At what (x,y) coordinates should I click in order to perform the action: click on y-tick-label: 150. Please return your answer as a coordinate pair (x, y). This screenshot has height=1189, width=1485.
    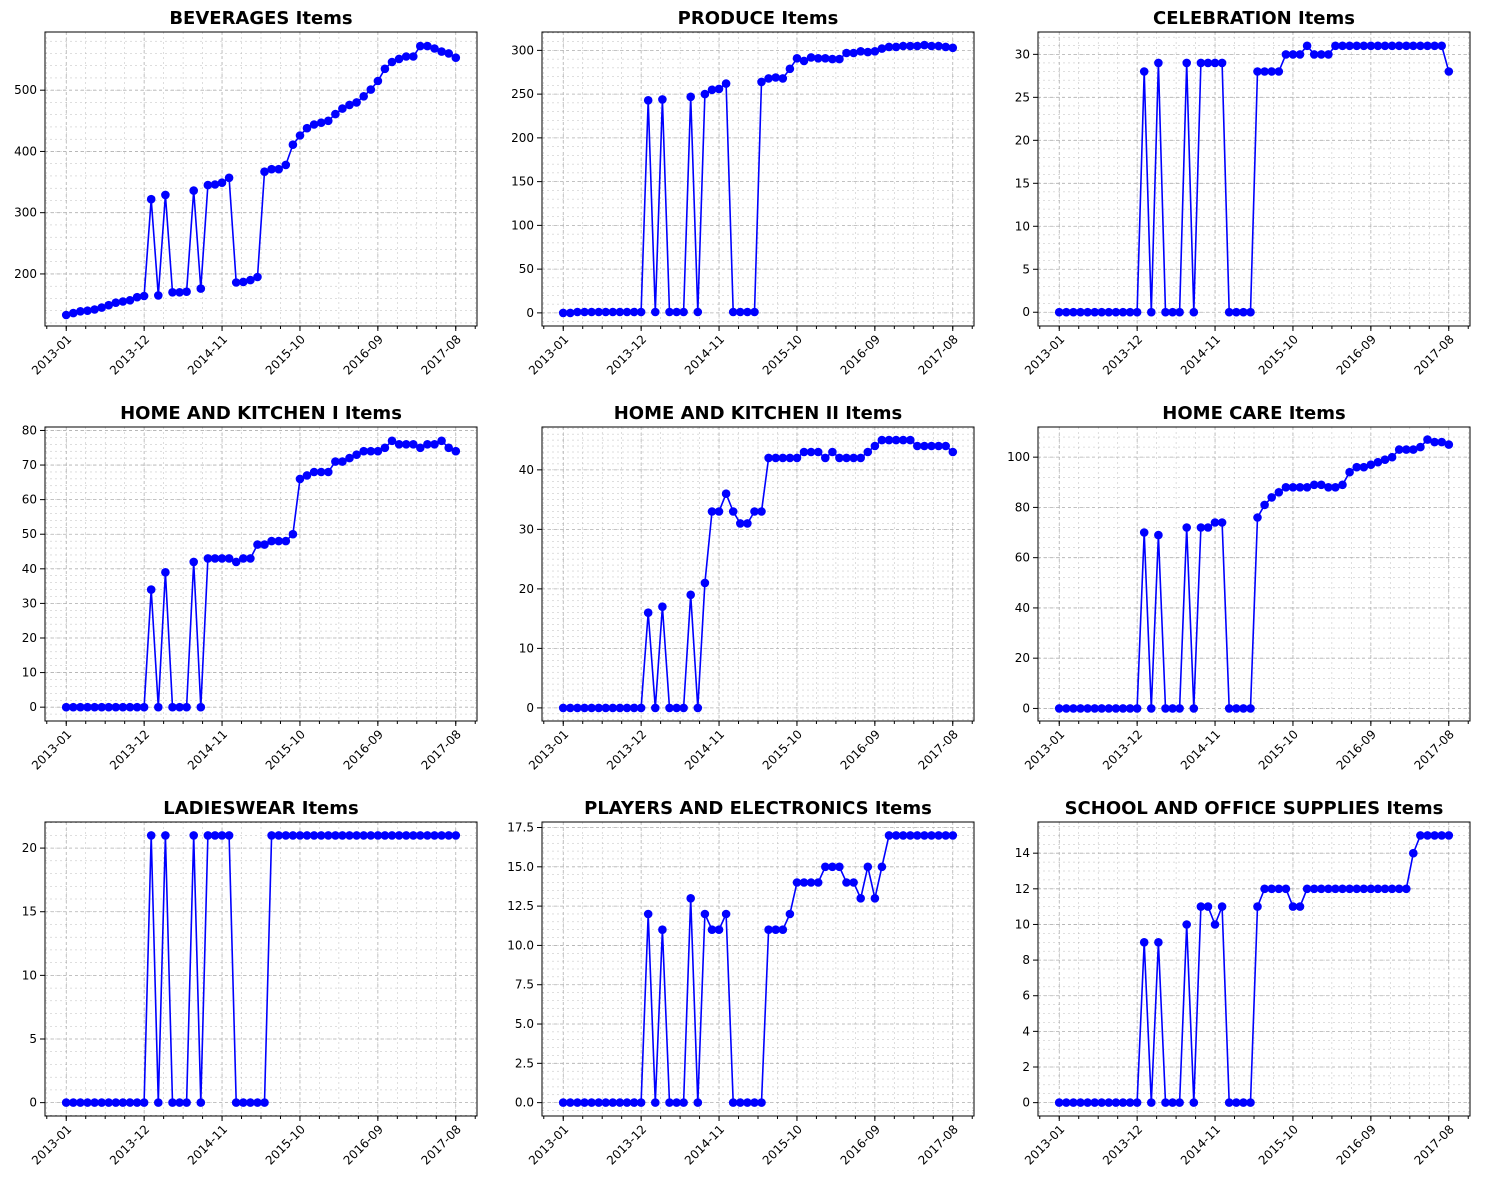
    Looking at the image, I should click on (522, 182).